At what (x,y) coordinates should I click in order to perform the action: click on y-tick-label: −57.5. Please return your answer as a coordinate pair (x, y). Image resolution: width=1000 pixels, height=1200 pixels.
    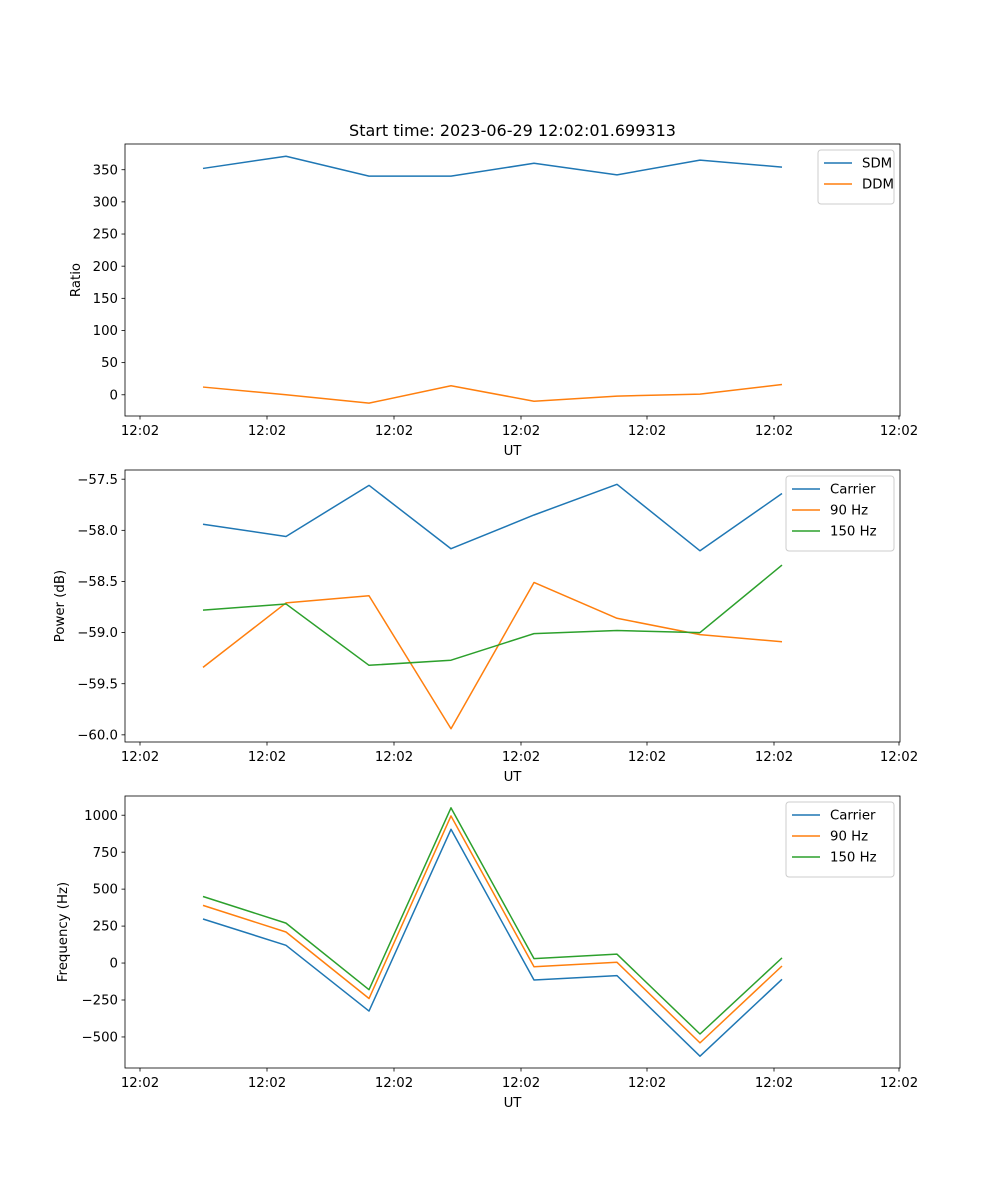
    Looking at the image, I should click on (97, 480).